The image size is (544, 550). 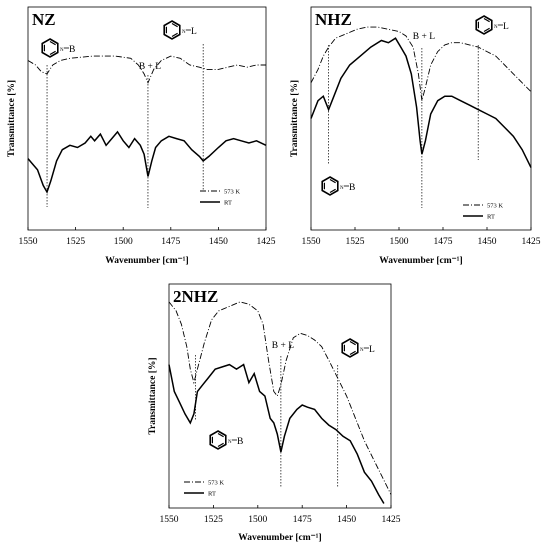 I want to click on panel-title: 2NHZ, so click(x=195, y=296).